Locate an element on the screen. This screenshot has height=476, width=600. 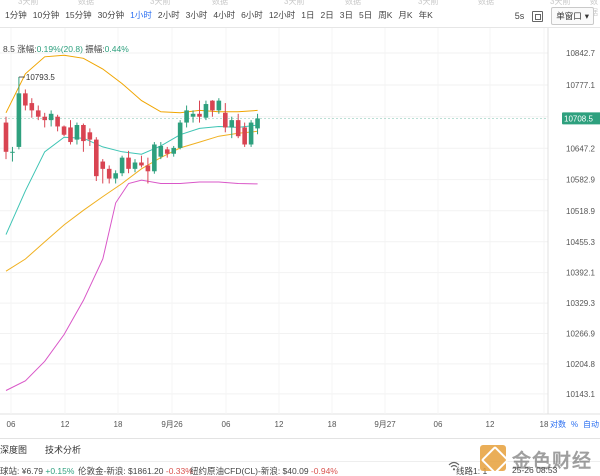
chart-mode-label: 单窗口 is located at coordinates (569, 16).